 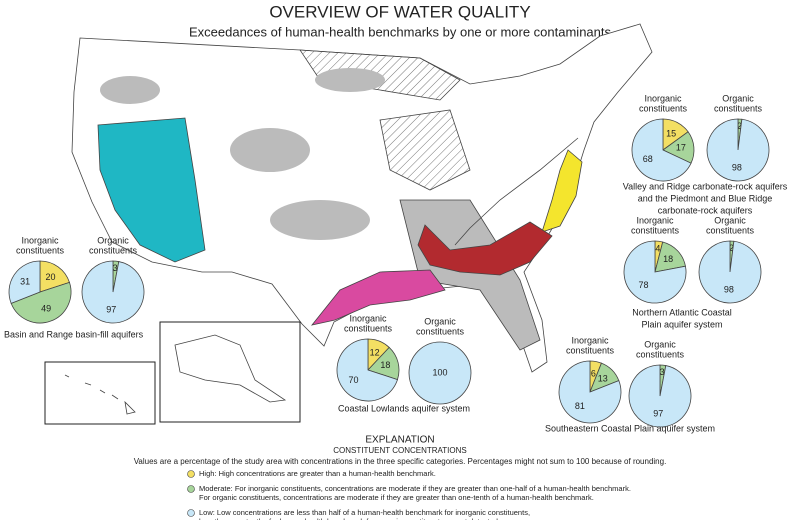 I want to click on region-name: Northern Atlantic Coastal, so click(x=682, y=312).